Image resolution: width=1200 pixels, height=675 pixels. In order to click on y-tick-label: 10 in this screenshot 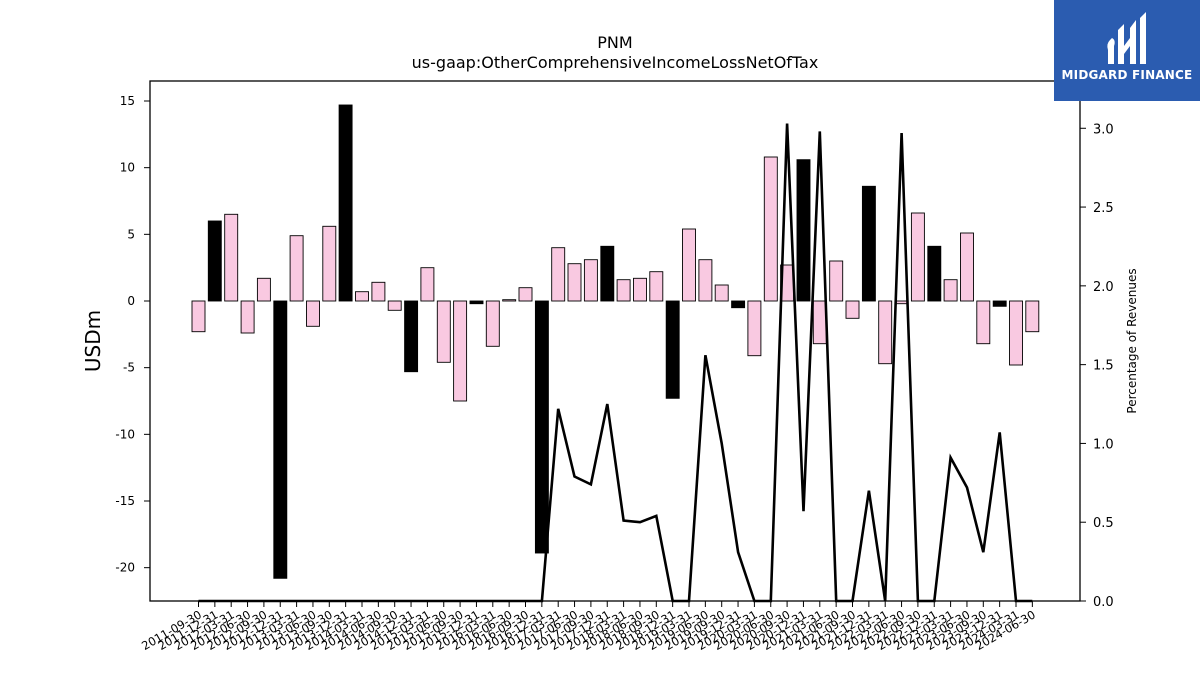, I will do `click(127, 168)`.